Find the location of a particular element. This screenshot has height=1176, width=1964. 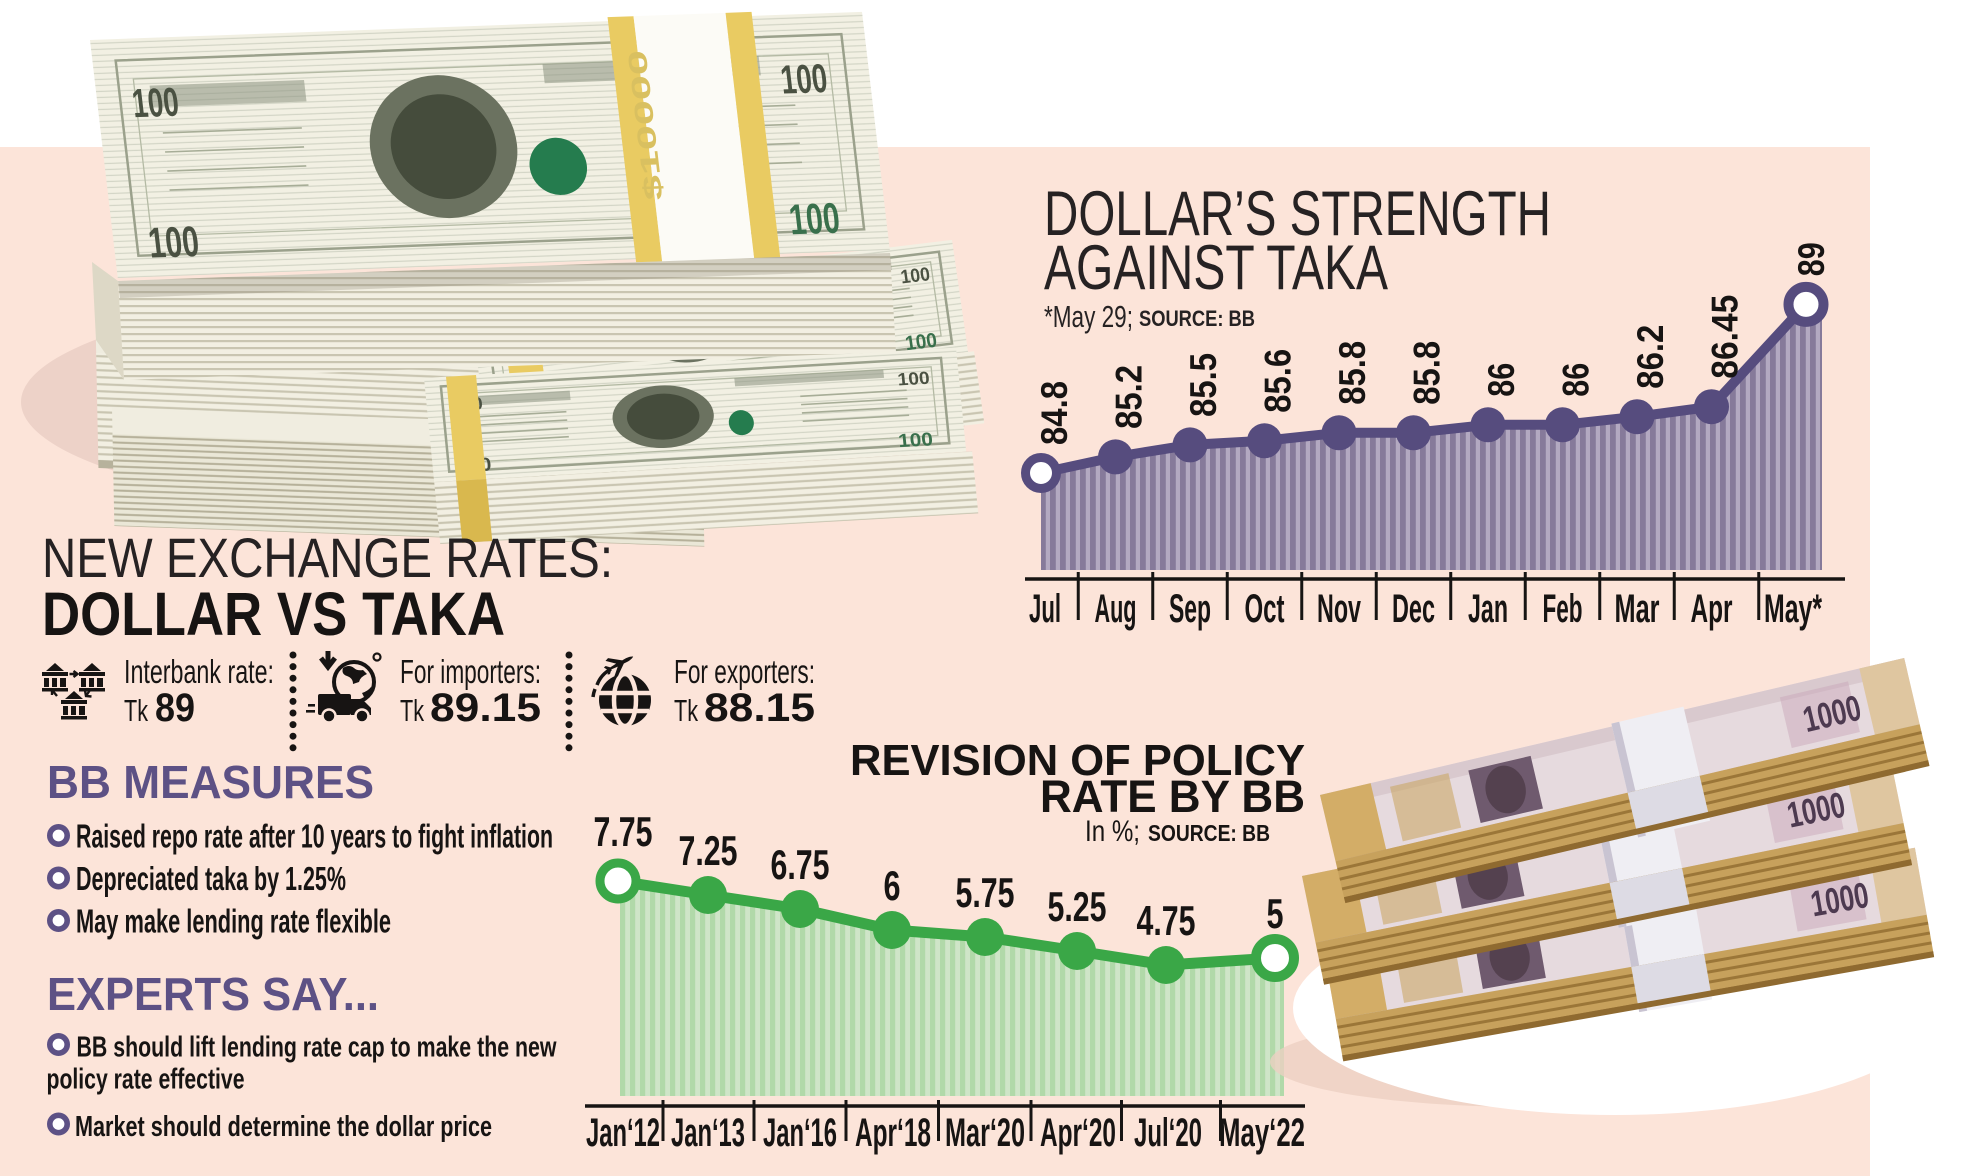

svg-text: 89.15 is located at coordinates (485, 708).